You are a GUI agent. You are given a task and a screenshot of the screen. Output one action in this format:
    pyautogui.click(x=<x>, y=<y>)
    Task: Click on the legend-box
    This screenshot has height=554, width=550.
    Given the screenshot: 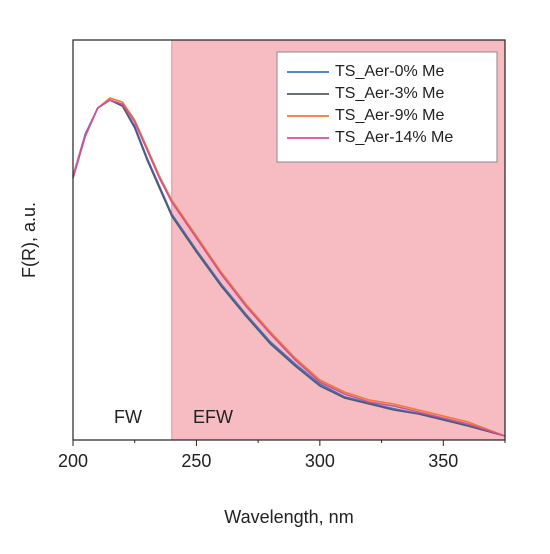 What is the action you would take?
    pyautogui.click(x=387, y=107)
    